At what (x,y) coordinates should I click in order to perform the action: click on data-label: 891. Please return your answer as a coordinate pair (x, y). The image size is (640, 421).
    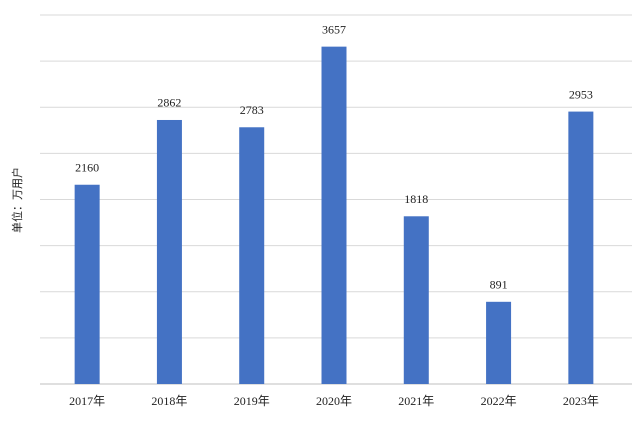
    Looking at the image, I should click on (499, 285).